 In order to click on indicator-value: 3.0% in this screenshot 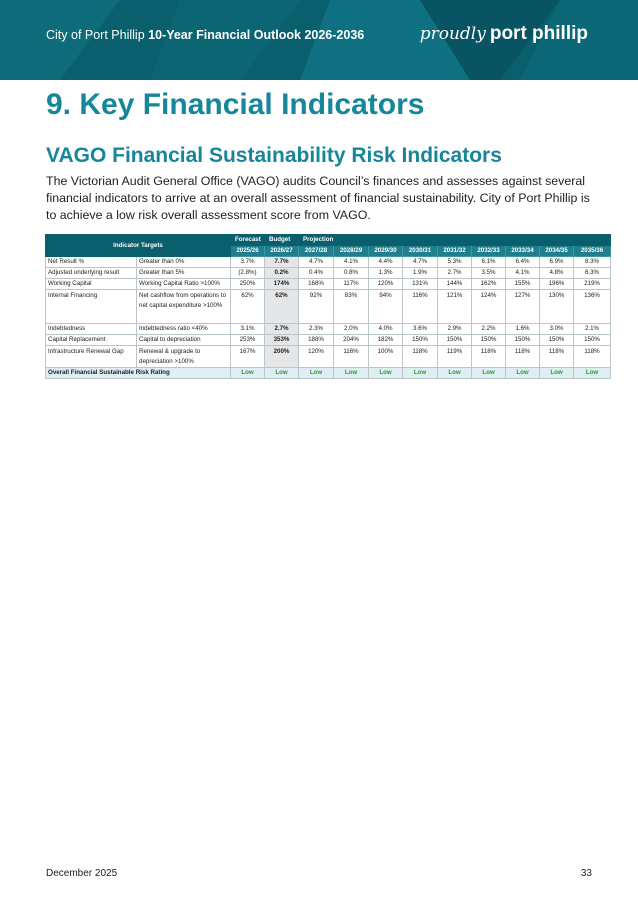, I will do `click(556, 329)`.